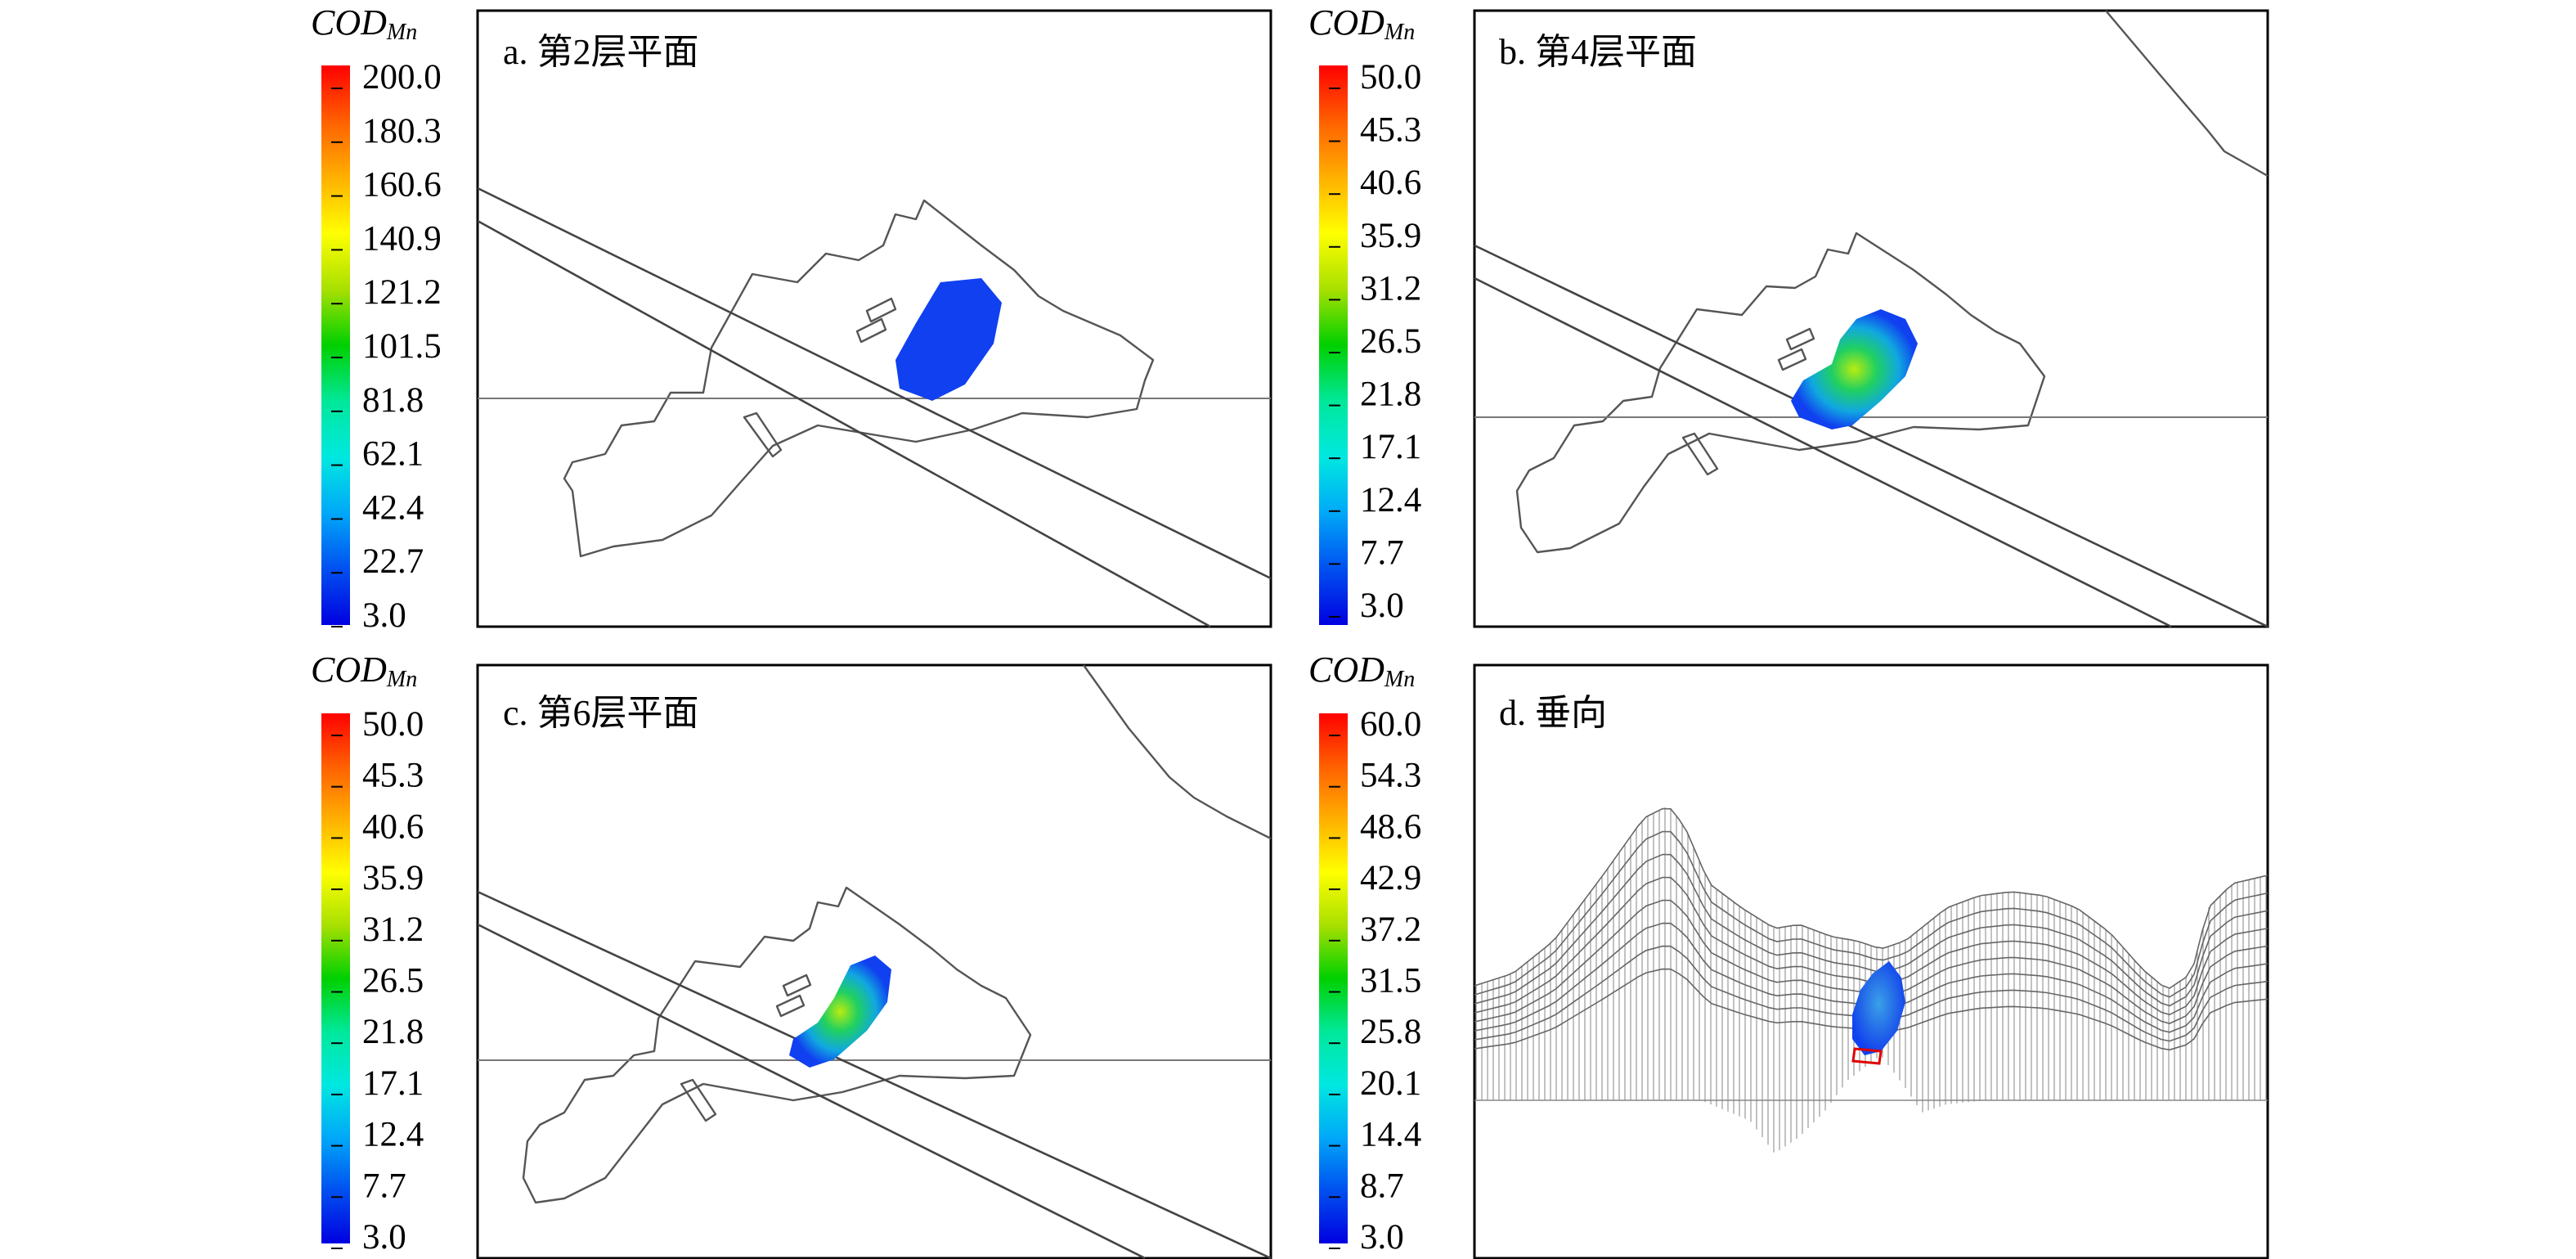  I want to click on colorbar-label: 81.8, so click(393, 400).